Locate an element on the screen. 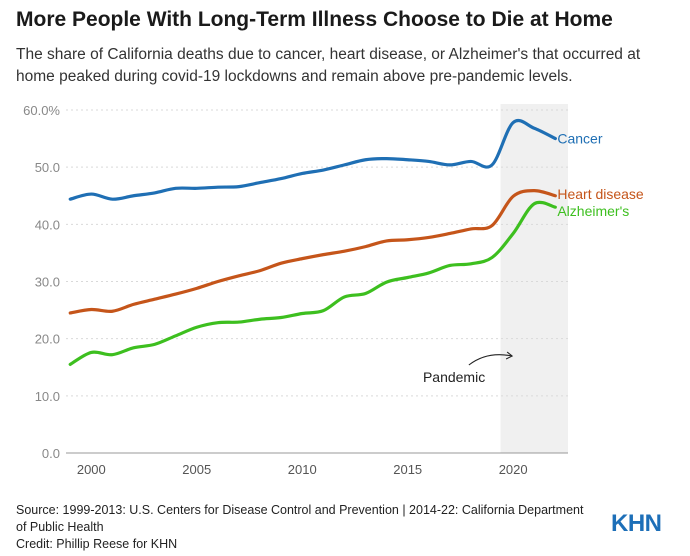  credit-note: Credit: Phillip Reese for KHN is located at coordinates (97, 544).